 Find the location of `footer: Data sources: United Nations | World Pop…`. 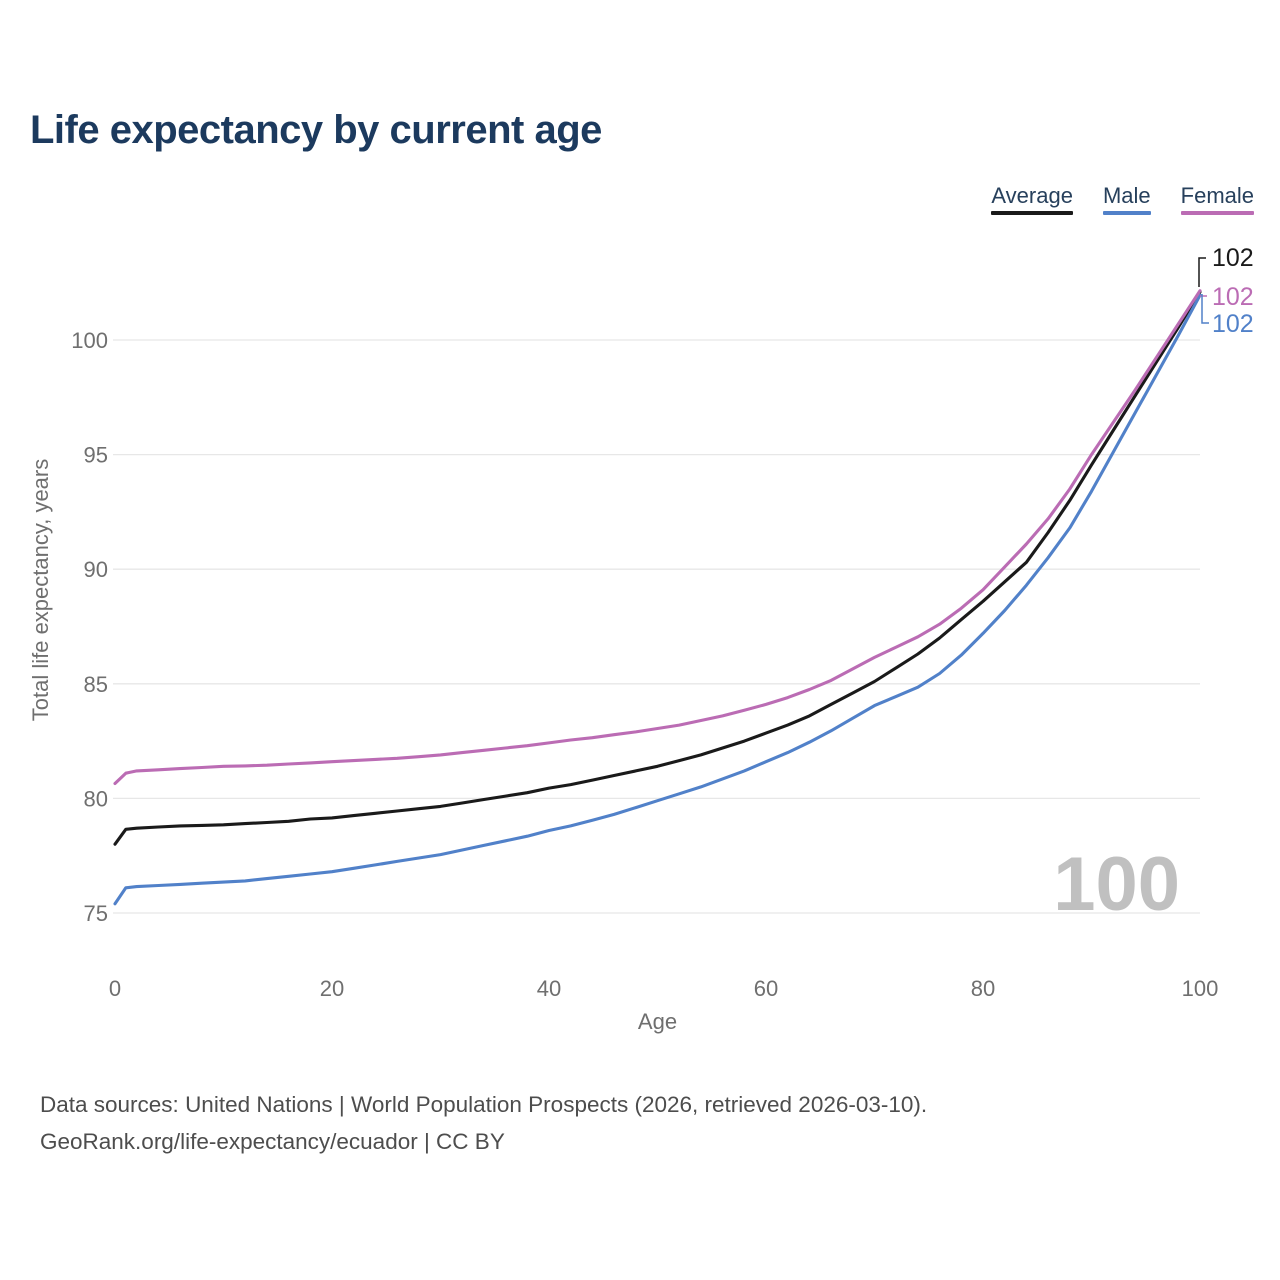

footer: Data sources: United Nations | World Pop… is located at coordinates (483, 1123).